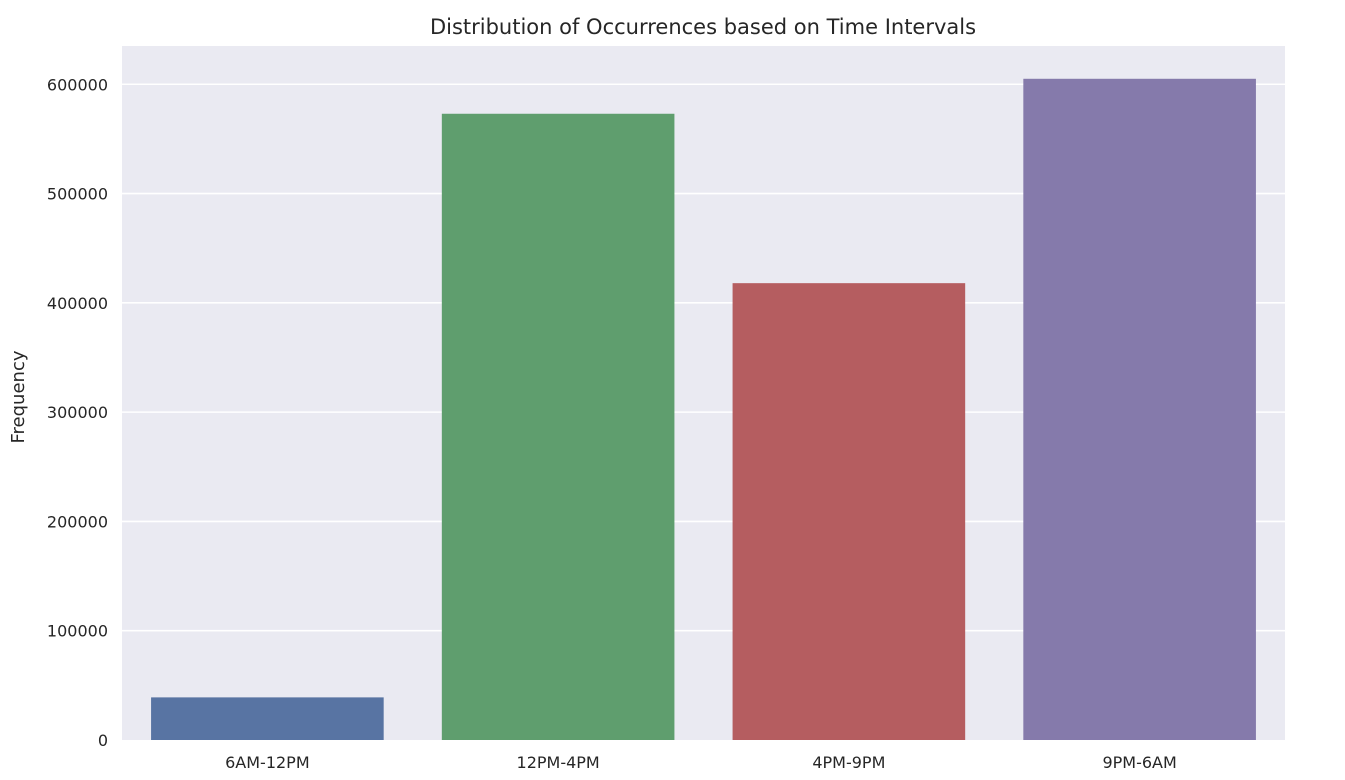 This screenshot has width=1345, height=780. What do you see at coordinates (77, 521) in the screenshot?
I see `y-tick-label: 200000` at bounding box center [77, 521].